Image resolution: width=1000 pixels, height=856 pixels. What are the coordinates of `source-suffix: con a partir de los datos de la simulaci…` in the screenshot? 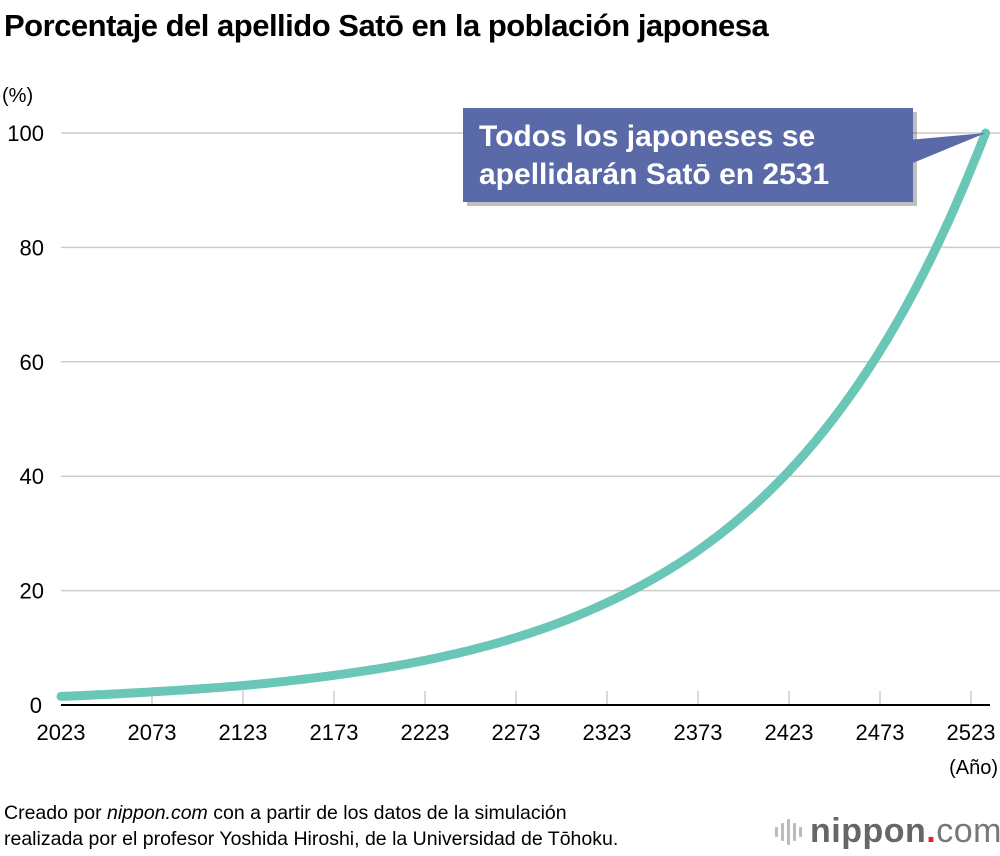 It's located at (387, 813).